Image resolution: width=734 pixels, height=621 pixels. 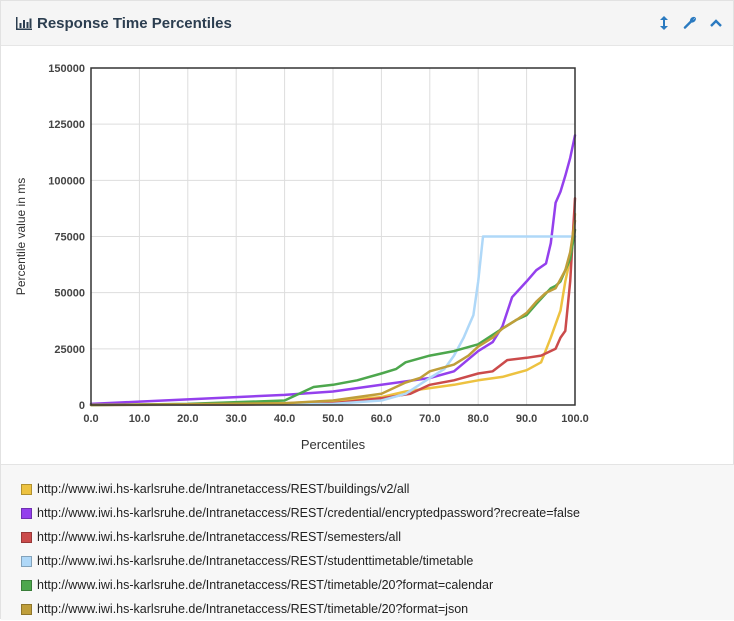 What do you see at coordinates (575, 419) in the screenshot?
I see `x-tick-label: 100.0` at bounding box center [575, 419].